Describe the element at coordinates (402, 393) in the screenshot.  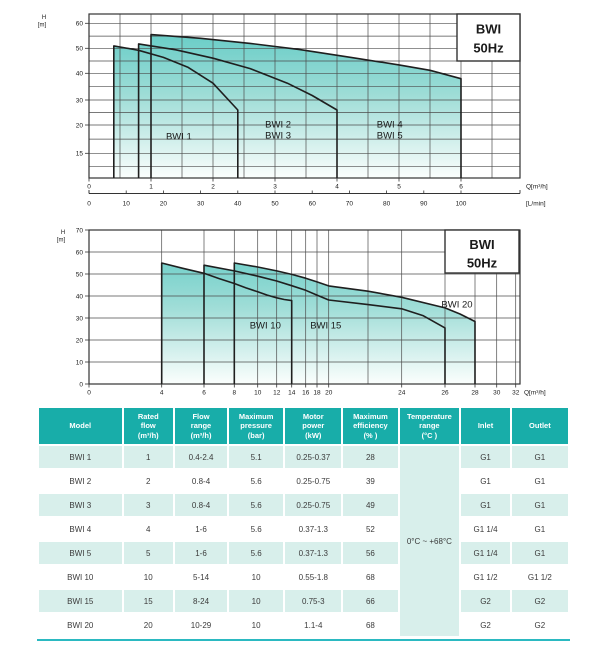
I see `x-tick-label: 24` at that location.